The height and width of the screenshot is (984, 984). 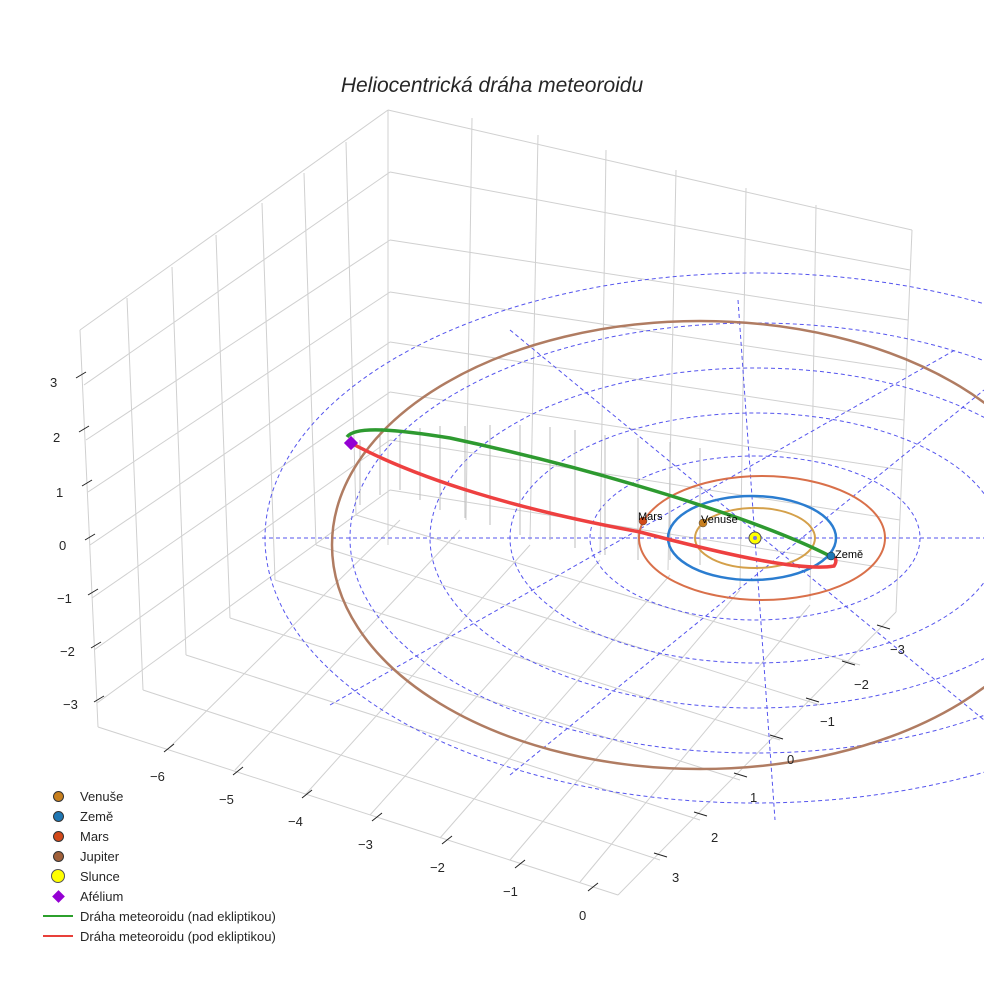 What do you see at coordinates (582, 915) in the screenshot?
I see `x-tick: 0` at bounding box center [582, 915].